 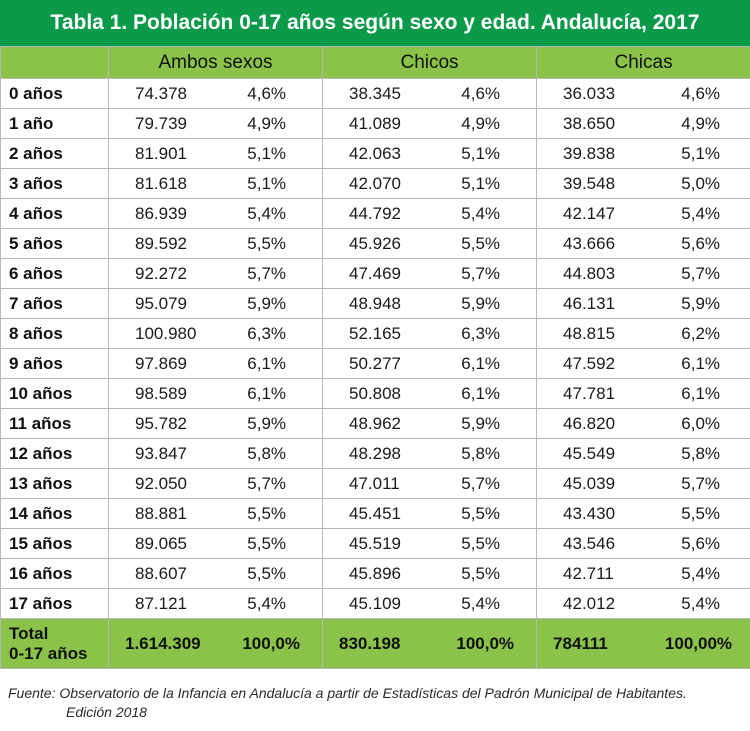 What do you see at coordinates (381, 213) in the screenshot?
I see `row-chicos-count: 44.792` at bounding box center [381, 213].